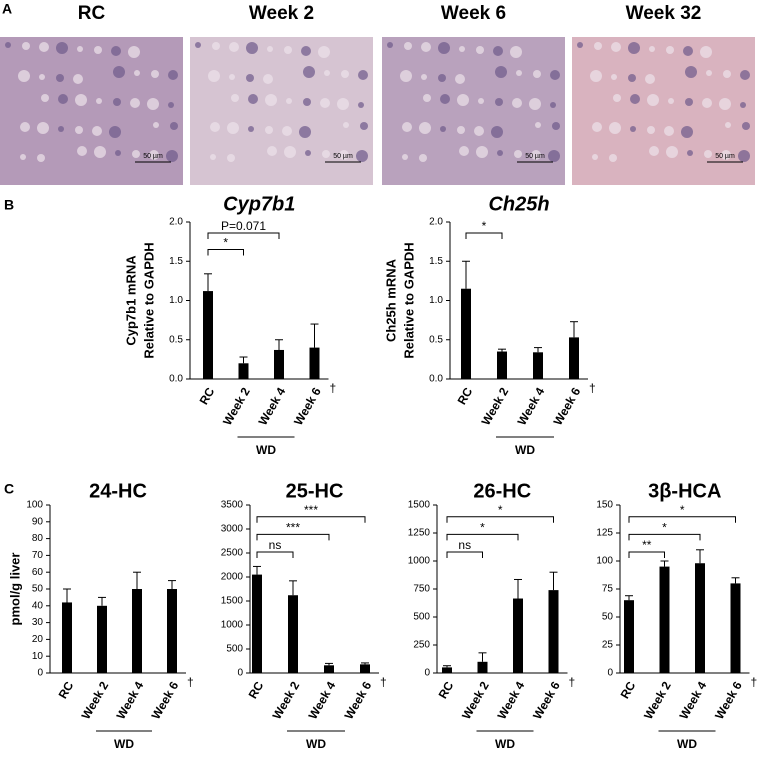  I want to click on histology-image, so click(91, 111).